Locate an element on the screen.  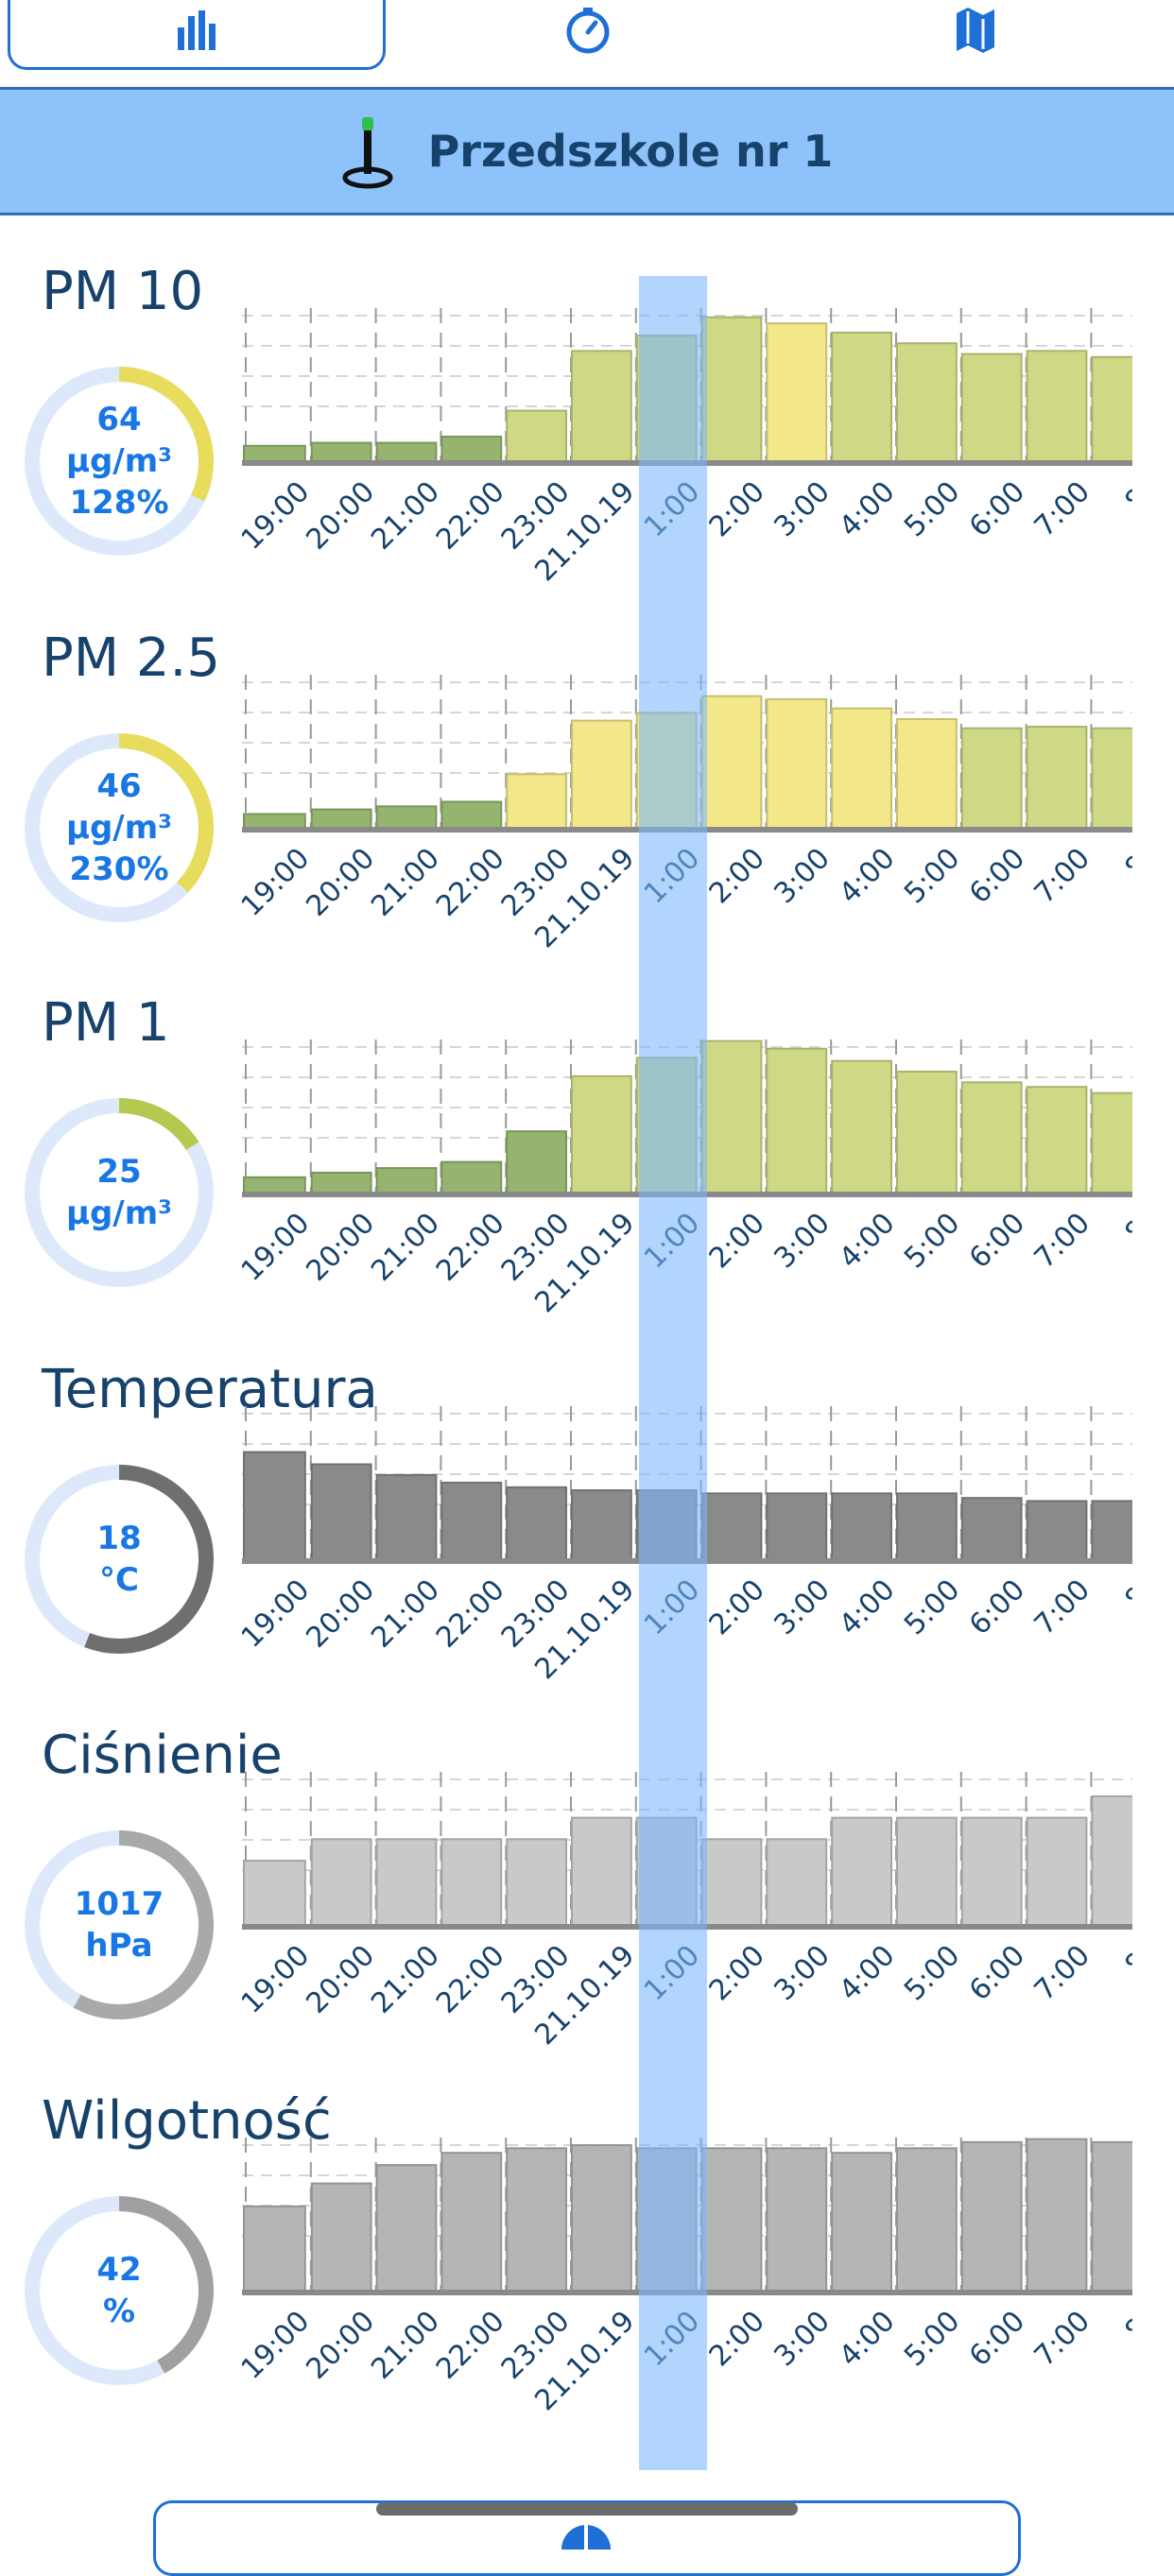
pie-chart-icon is located at coordinates (586, 2535).